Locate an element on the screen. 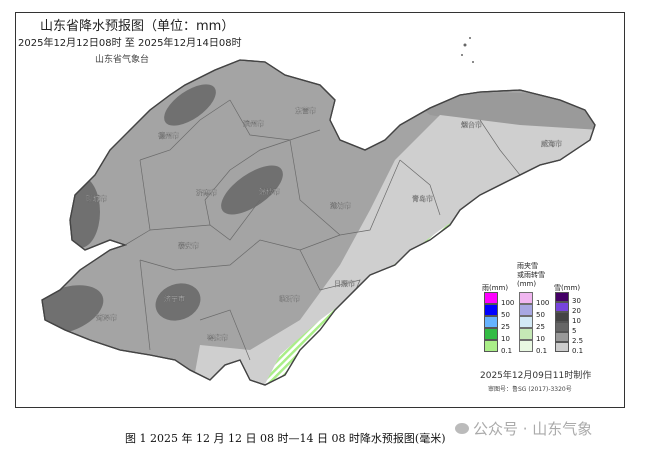 This screenshot has height=454, width=659. city-label: 威海市 is located at coordinates (551, 143).